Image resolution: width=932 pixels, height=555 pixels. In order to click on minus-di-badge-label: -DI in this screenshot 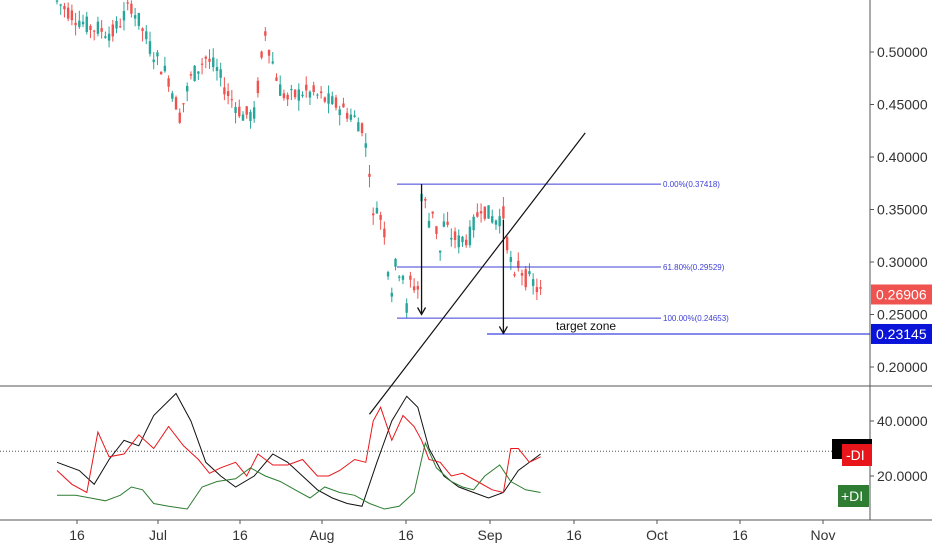, I will do `click(855, 455)`.